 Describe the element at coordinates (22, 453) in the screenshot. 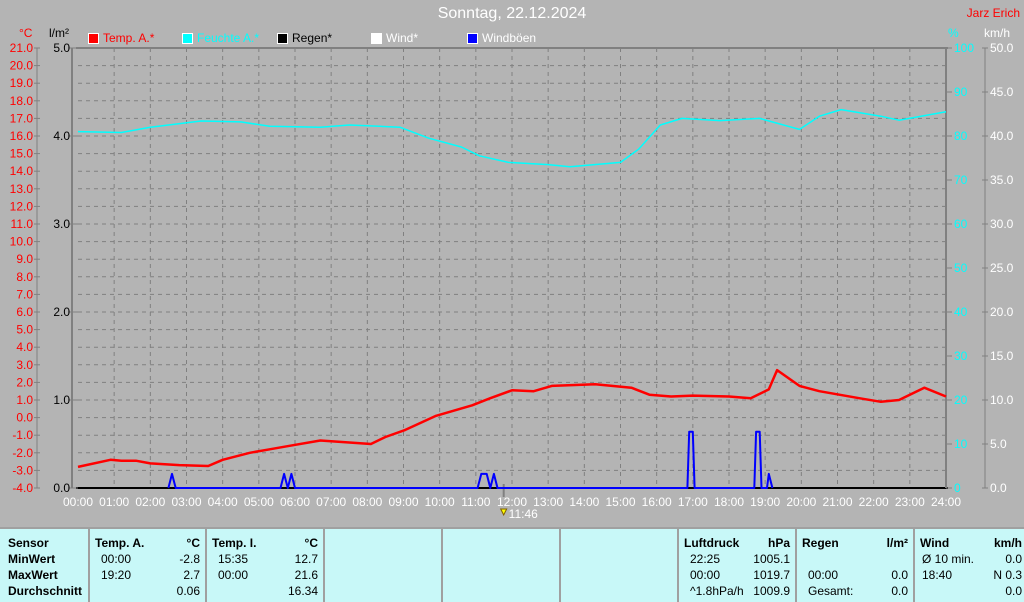

I see `temp-tick-label: -2.0` at that location.